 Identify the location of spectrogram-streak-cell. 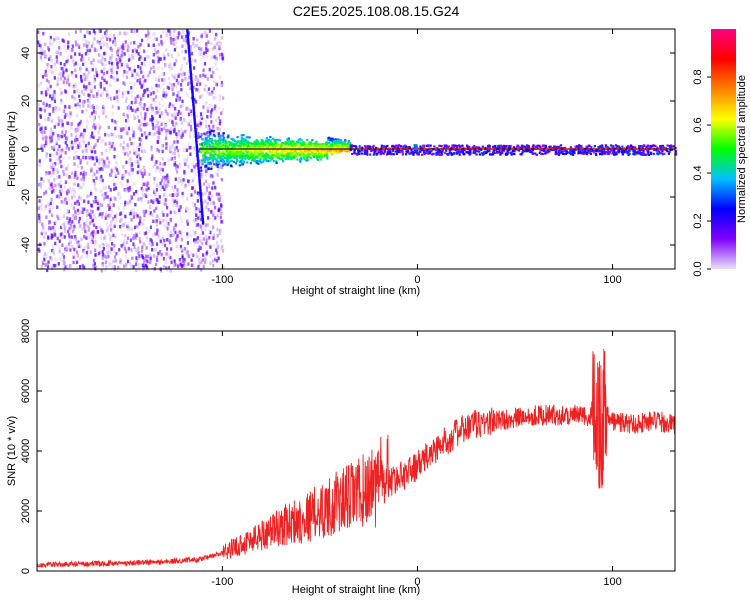
(196, 143).